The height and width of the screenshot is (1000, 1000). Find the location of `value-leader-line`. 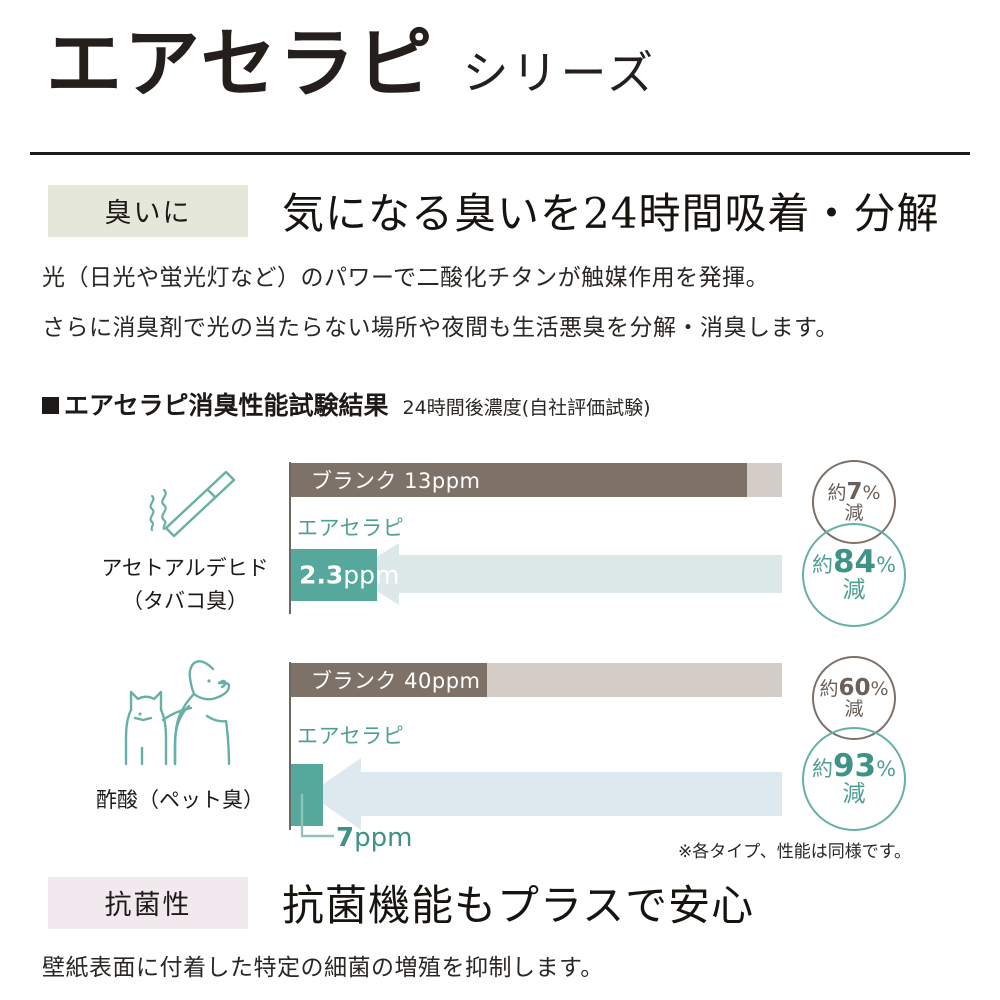

value-leader-line is located at coordinates (327, 820).